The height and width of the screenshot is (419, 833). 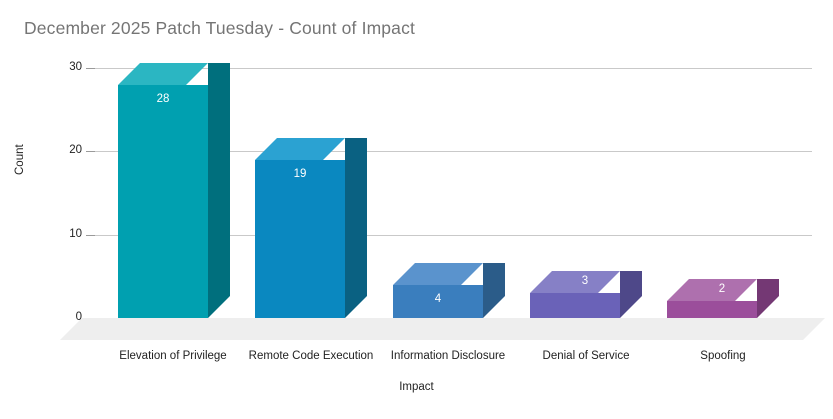 I want to click on bar-elevation-of-privilege: 28, so click(x=163, y=190).